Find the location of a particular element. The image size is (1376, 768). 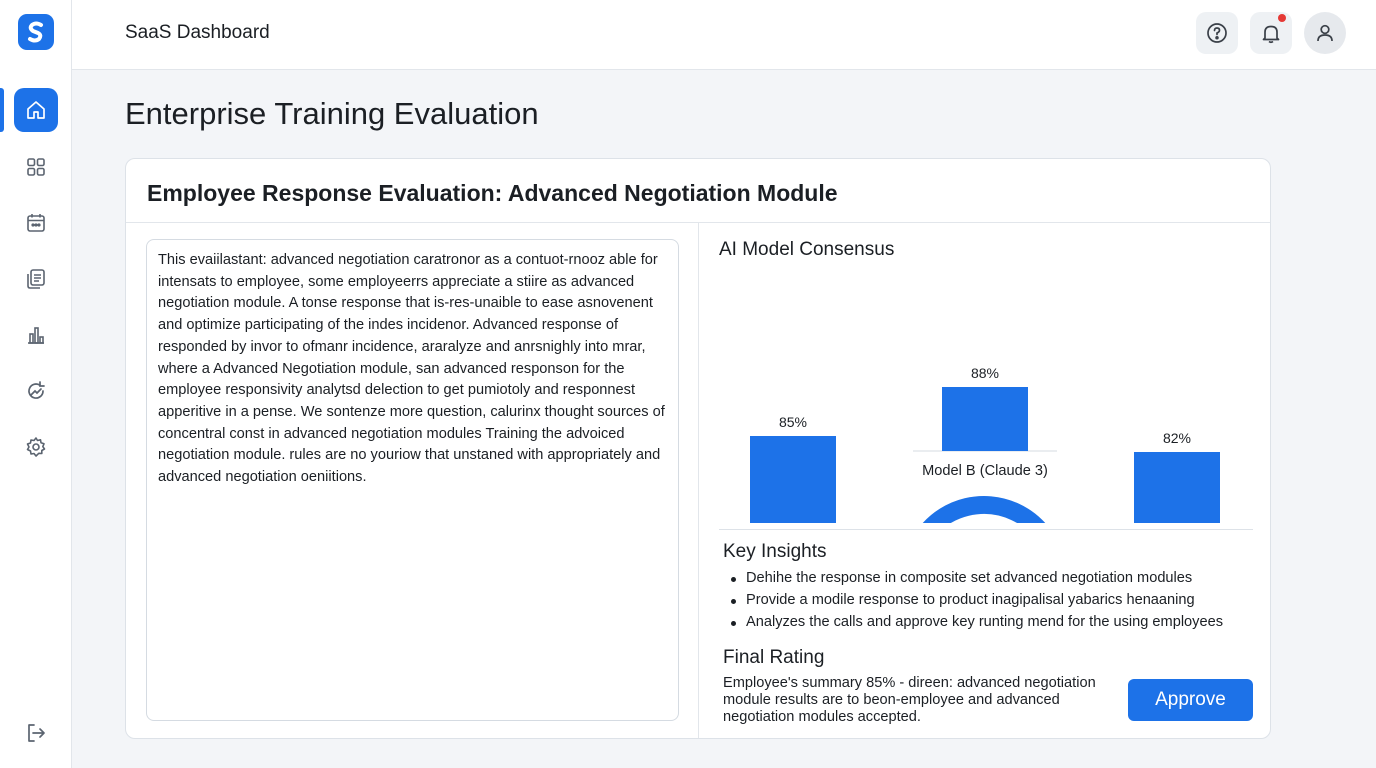

bar-model-c is located at coordinates (1177, 487).